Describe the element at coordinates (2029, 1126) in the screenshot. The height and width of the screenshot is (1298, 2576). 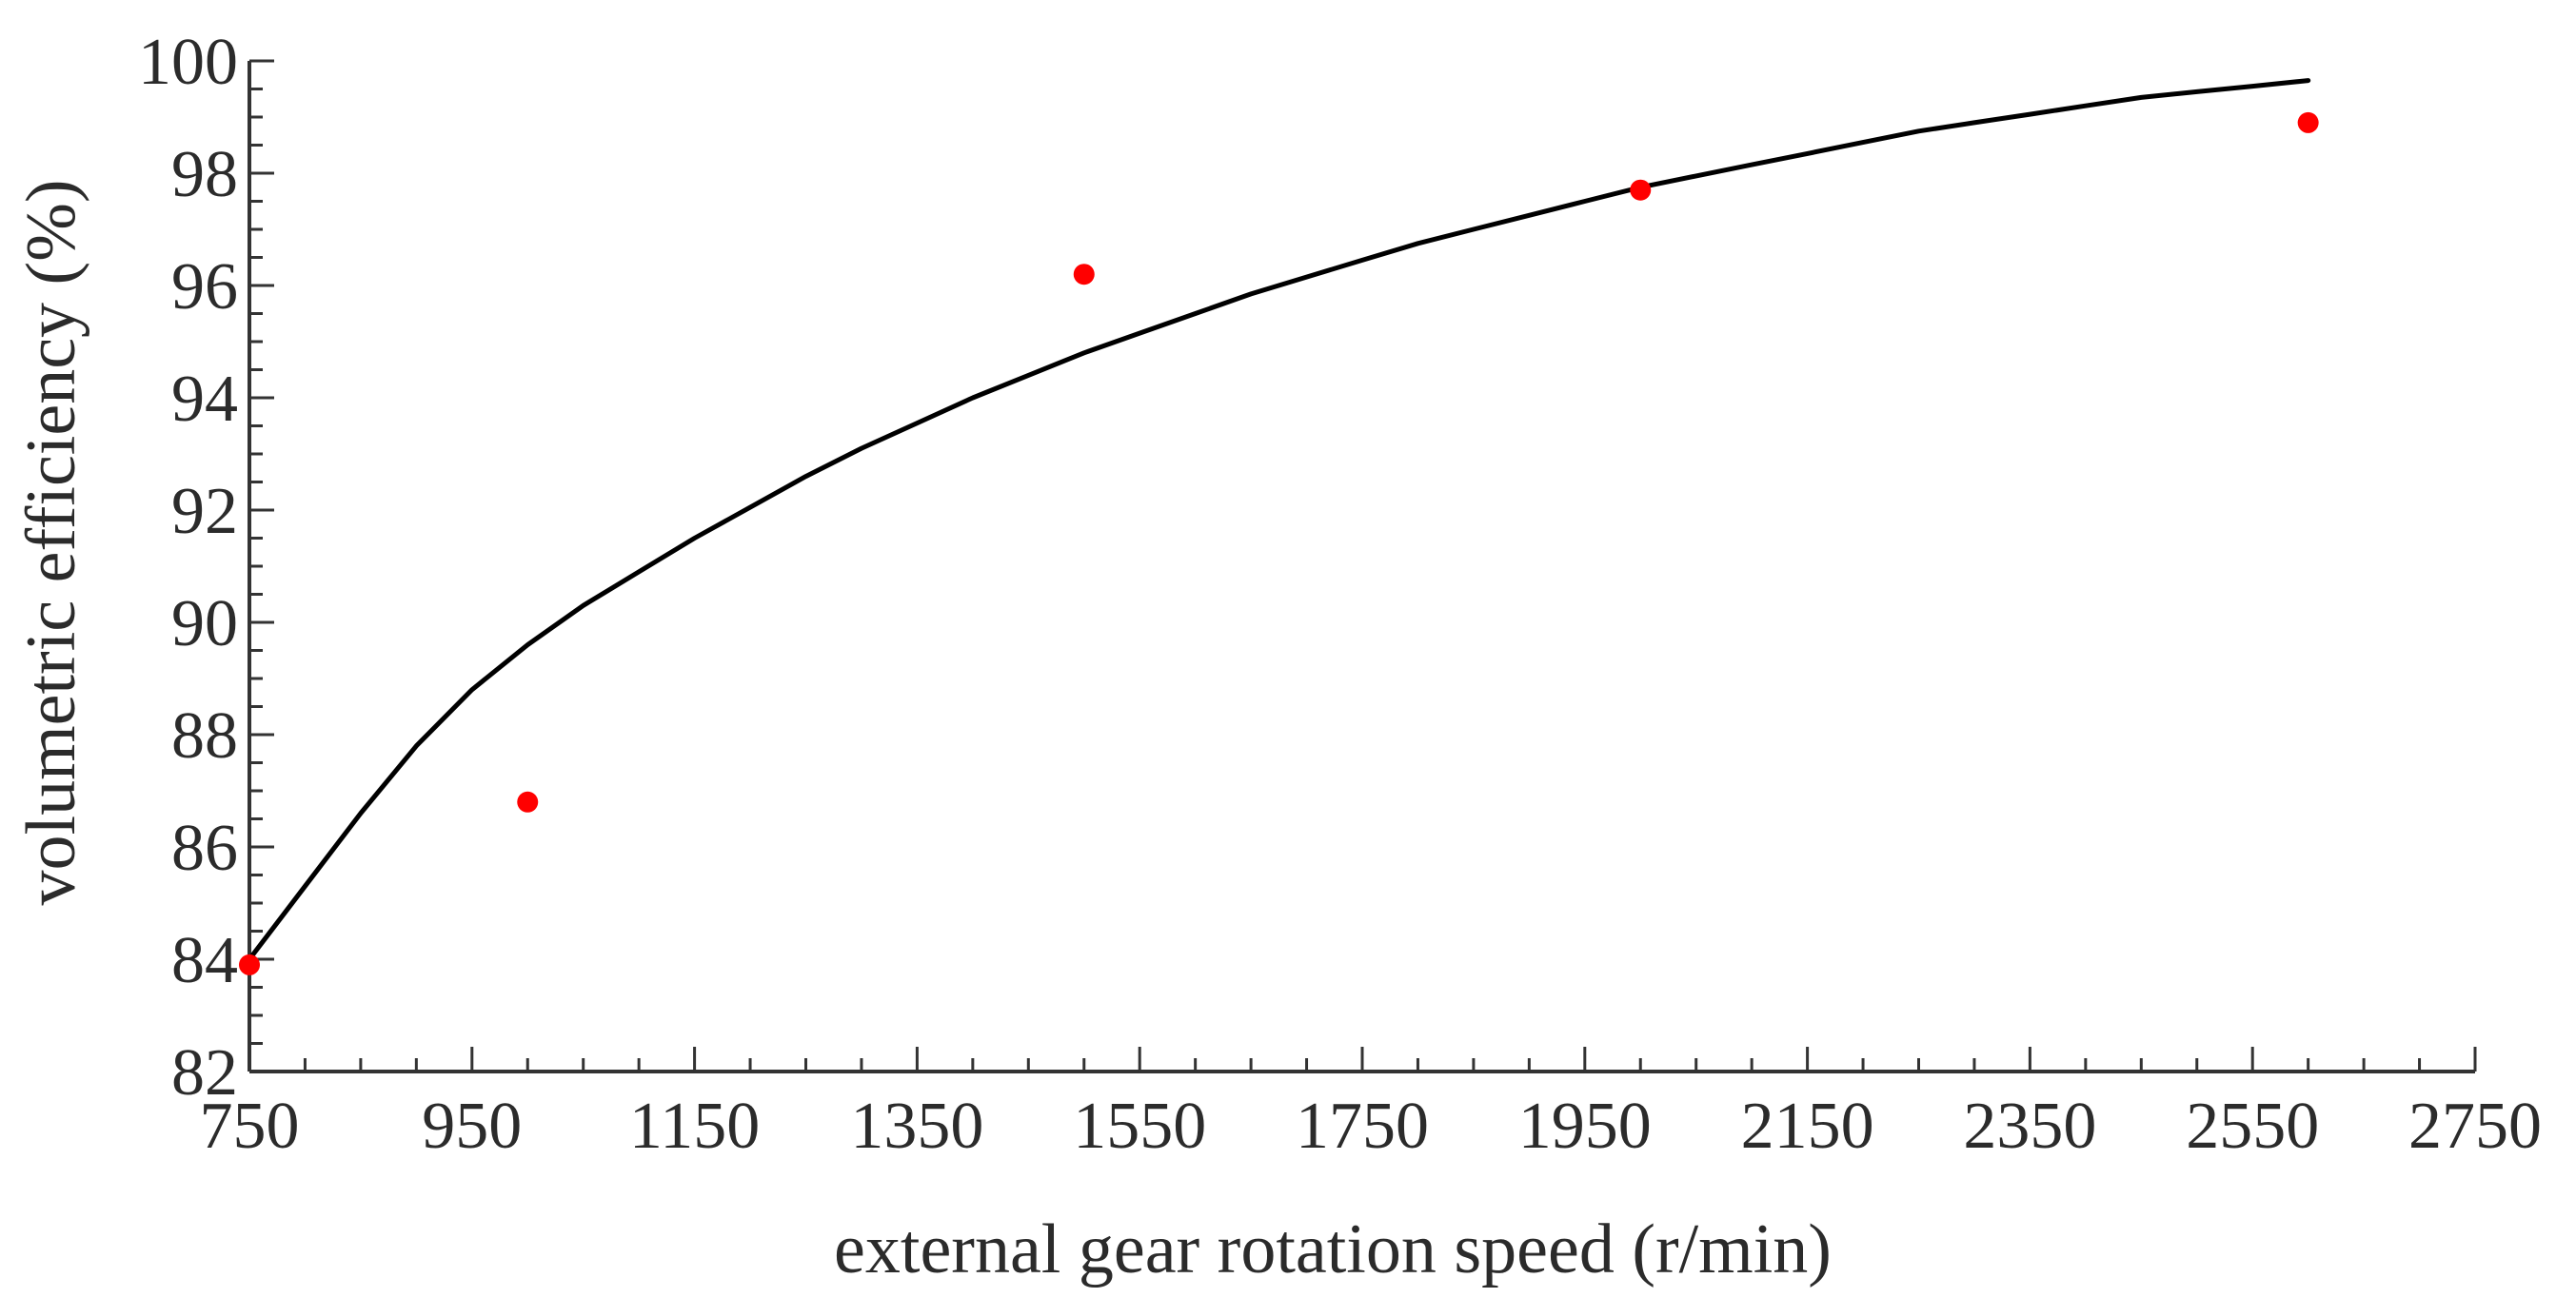
I see `x-tick-label: 2350` at that location.